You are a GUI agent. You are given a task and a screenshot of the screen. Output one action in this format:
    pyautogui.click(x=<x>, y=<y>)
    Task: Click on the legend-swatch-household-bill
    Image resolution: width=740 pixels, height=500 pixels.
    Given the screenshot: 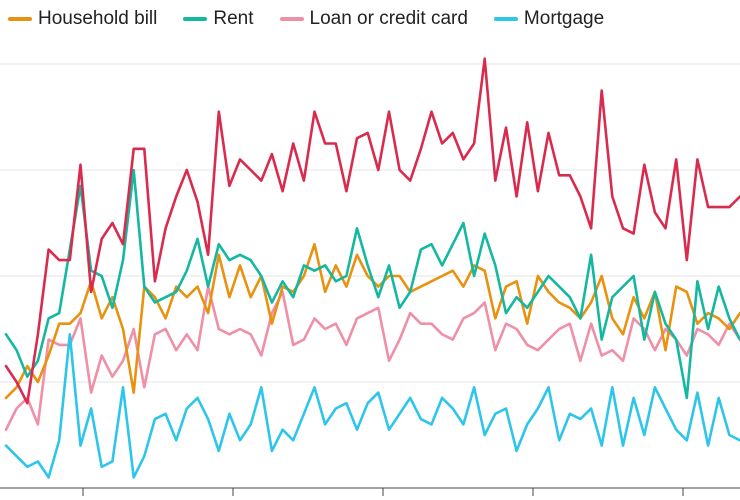 What is the action you would take?
    pyautogui.click(x=20, y=19)
    